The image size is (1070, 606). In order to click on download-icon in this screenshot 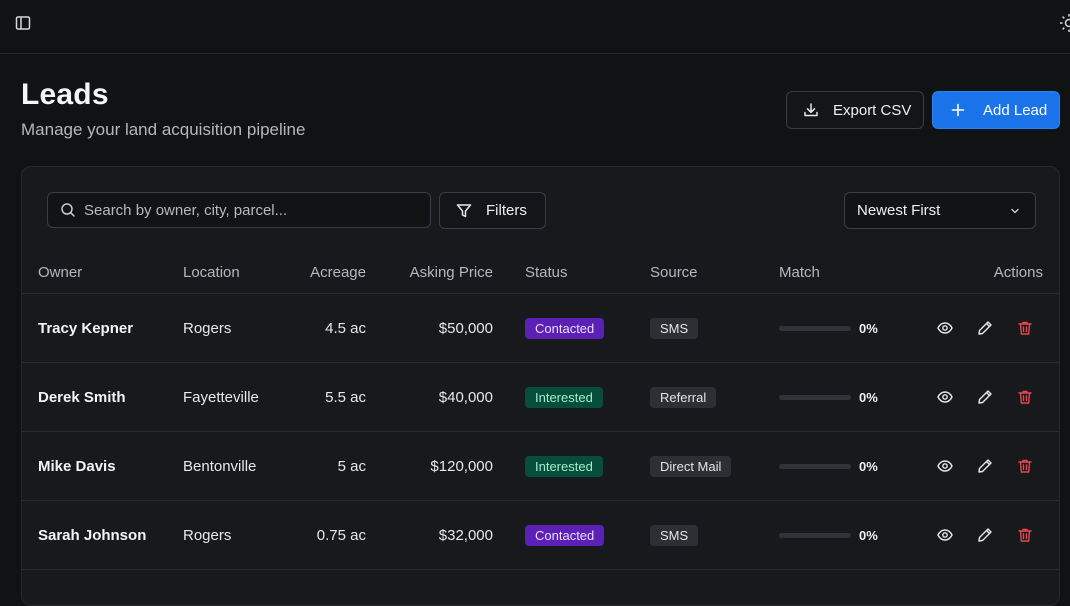, I will do `click(811, 110)`.